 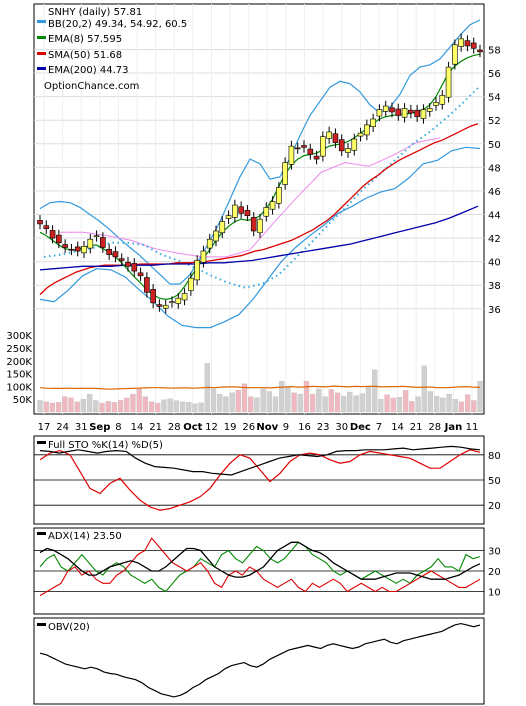 What do you see at coordinates (494, 286) in the screenshot?
I see `price-tick-label: 38` at bounding box center [494, 286].